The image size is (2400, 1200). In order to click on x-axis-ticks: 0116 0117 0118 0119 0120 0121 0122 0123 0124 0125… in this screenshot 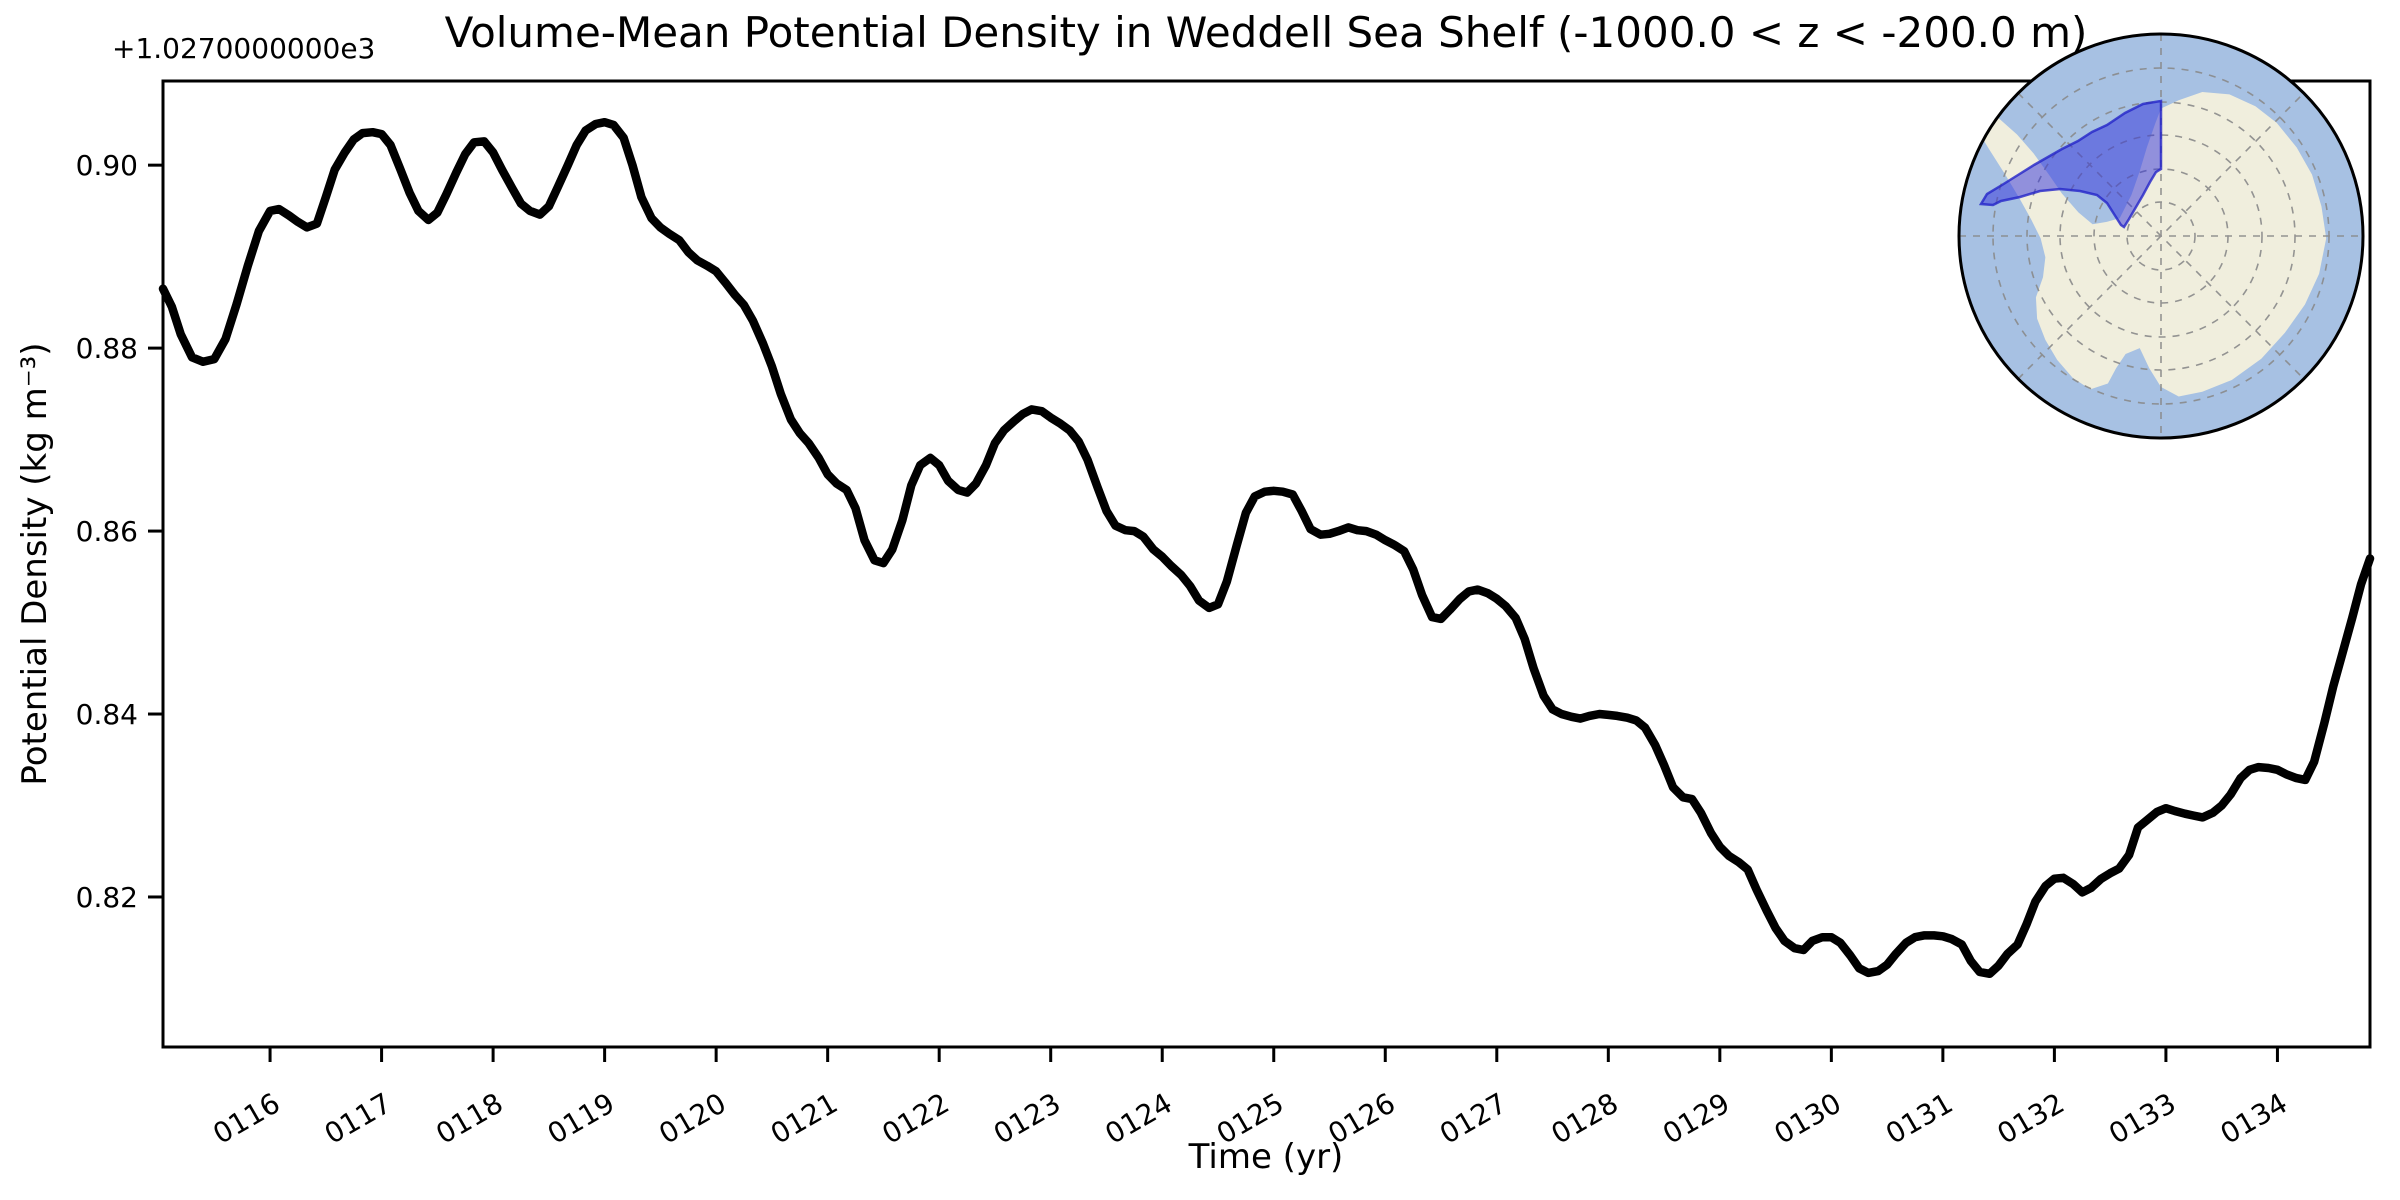, I will do `click(1250, 1099)`.